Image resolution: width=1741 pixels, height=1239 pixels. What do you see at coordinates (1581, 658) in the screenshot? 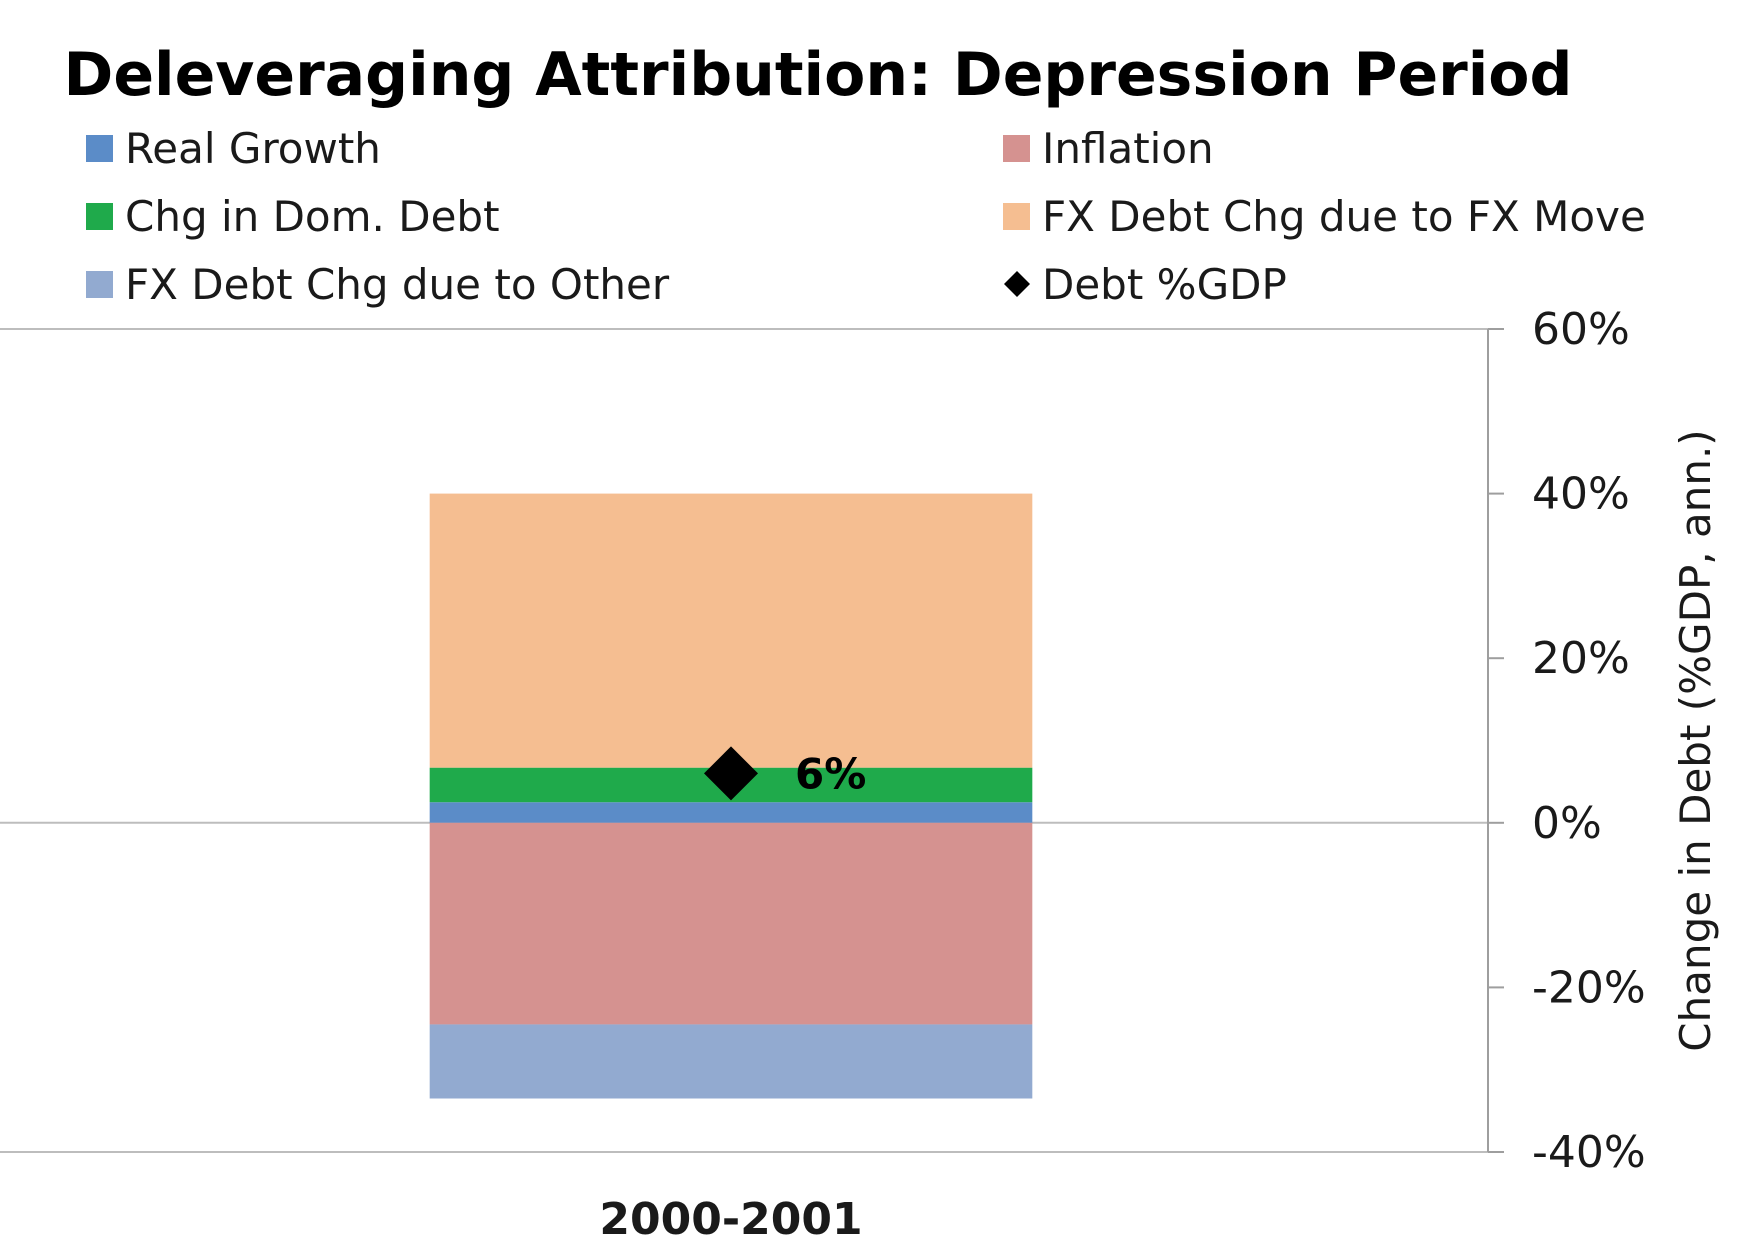
I see `y-tick-label: 20%` at bounding box center [1581, 658].